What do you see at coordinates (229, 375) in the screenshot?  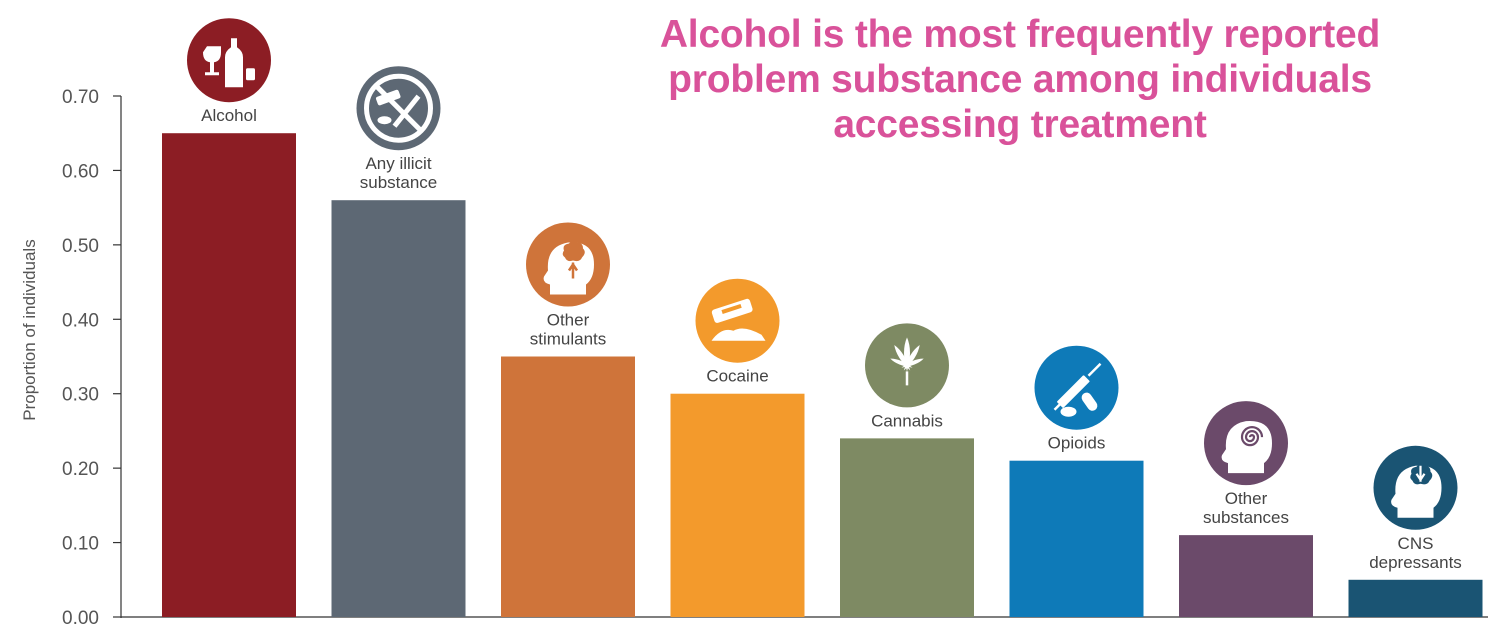 I see `bar-alcohol` at bounding box center [229, 375].